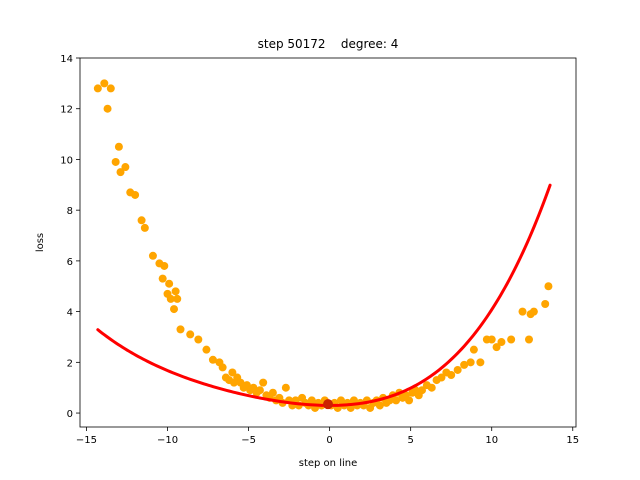 Image resolution: width=640 pixels, height=480 pixels. I want to click on x-tick-label: 15, so click(572, 440).